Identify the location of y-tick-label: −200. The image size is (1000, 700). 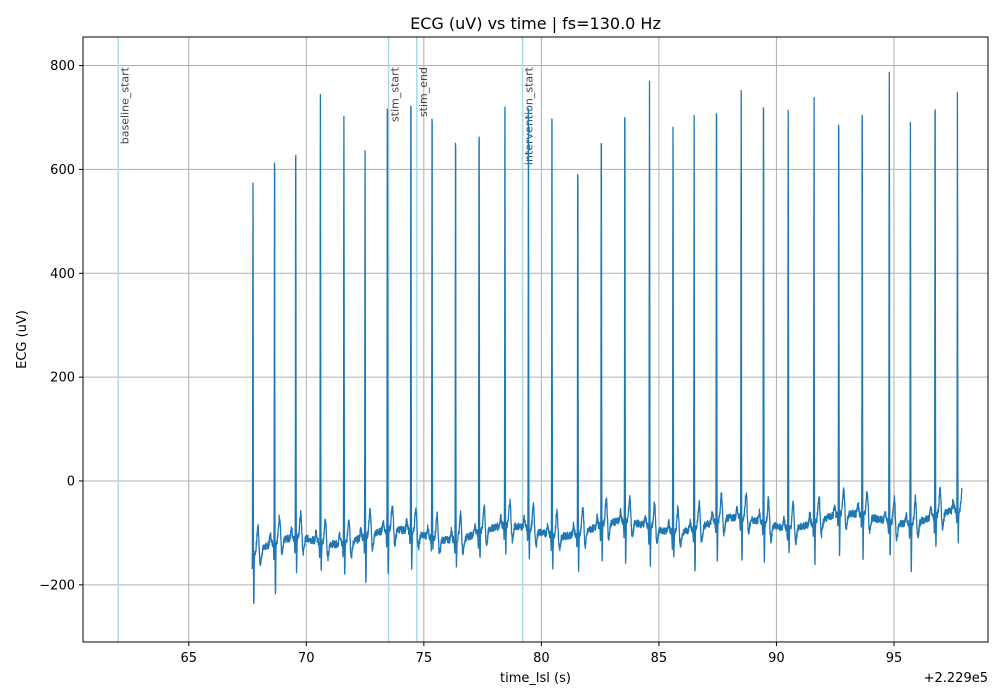
(57, 585).